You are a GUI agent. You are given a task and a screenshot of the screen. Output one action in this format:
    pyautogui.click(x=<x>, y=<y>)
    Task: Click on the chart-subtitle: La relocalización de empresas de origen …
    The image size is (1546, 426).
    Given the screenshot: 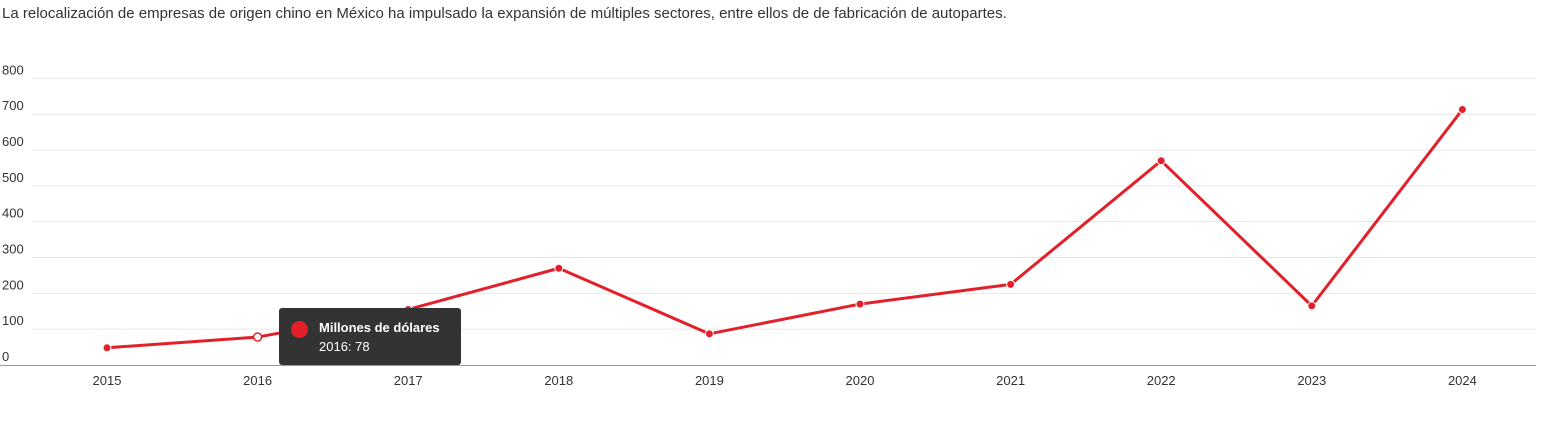 What is the action you would take?
    pyautogui.click(x=504, y=13)
    